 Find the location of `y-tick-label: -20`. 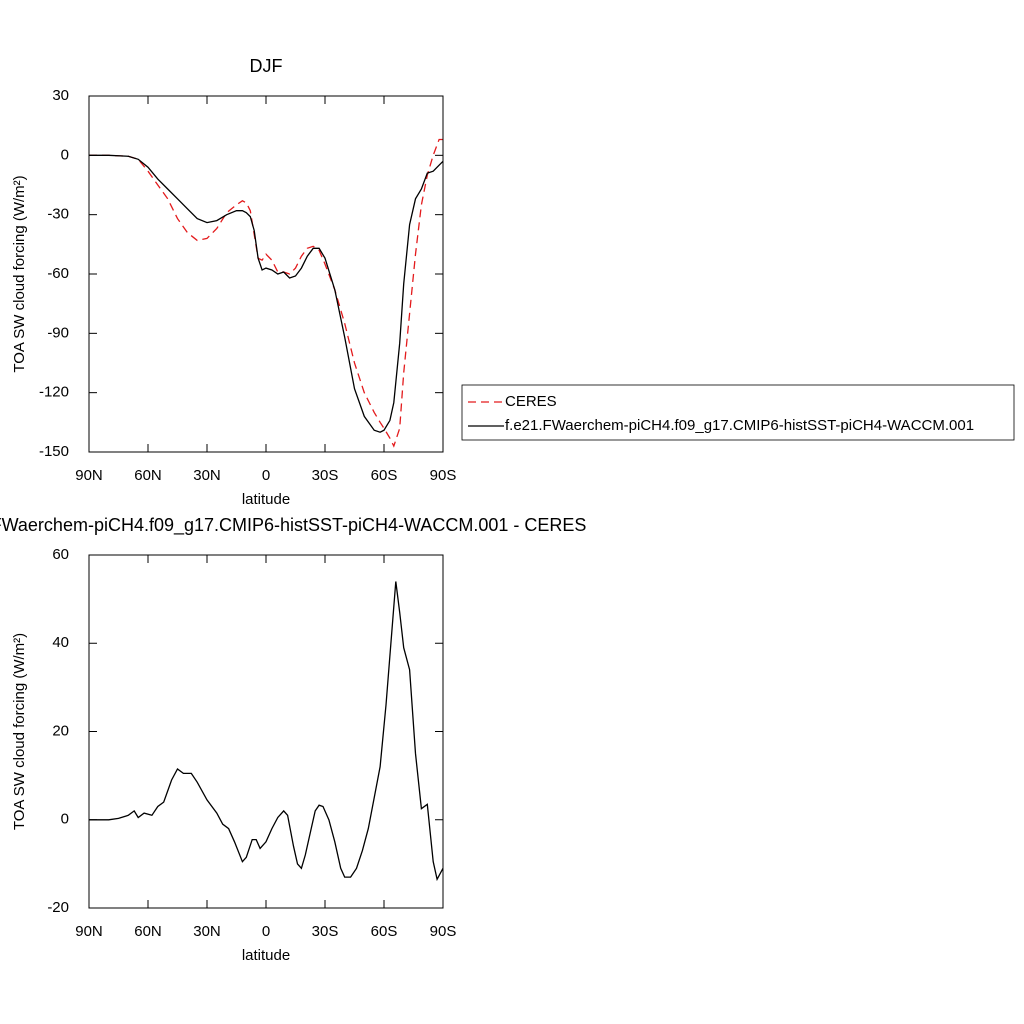

y-tick-label: -20 is located at coordinates (58, 907).